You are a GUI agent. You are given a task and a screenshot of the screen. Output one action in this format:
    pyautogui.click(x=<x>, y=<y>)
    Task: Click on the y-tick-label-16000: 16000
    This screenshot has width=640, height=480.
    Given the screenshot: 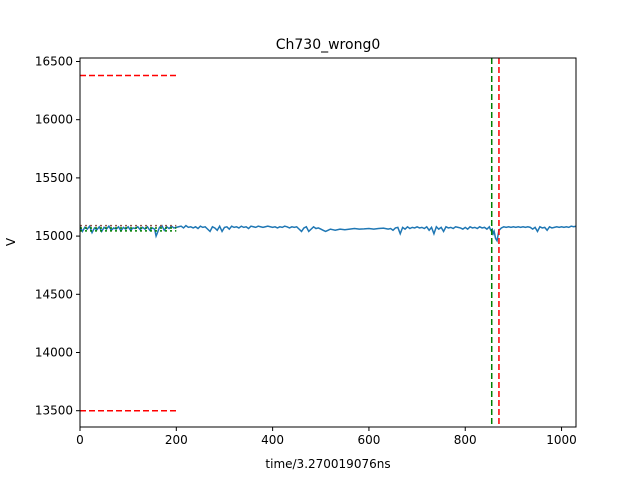 What is the action you would take?
    pyautogui.click(x=54, y=120)
    